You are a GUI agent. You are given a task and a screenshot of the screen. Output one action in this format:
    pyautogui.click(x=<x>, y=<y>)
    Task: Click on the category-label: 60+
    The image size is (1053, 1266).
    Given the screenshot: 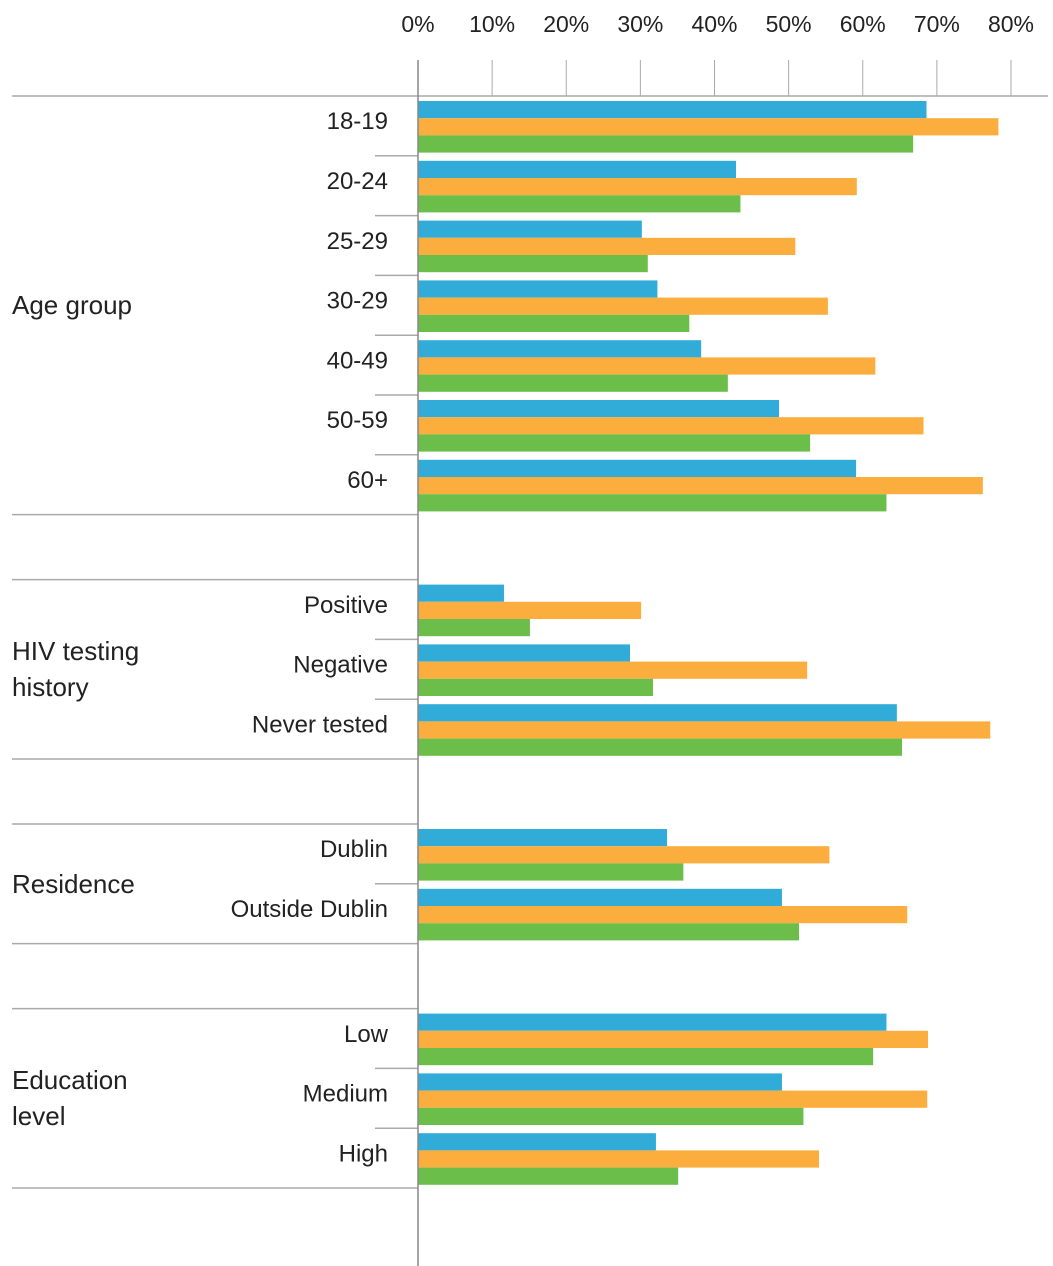 What is the action you would take?
    pyautogui.click(x=367, y=480)
    